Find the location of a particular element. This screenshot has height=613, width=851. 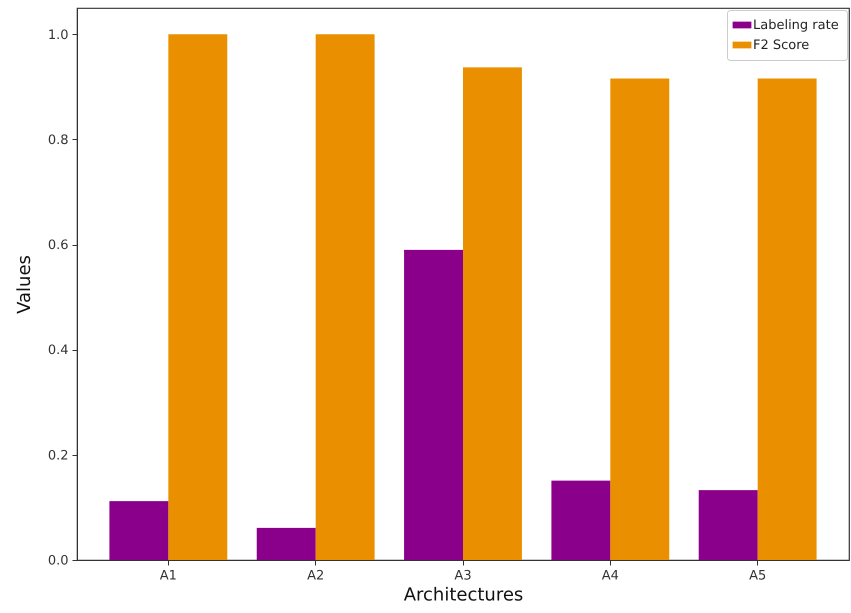

legend-label: F2 Score is located at coordinates (781, 45).